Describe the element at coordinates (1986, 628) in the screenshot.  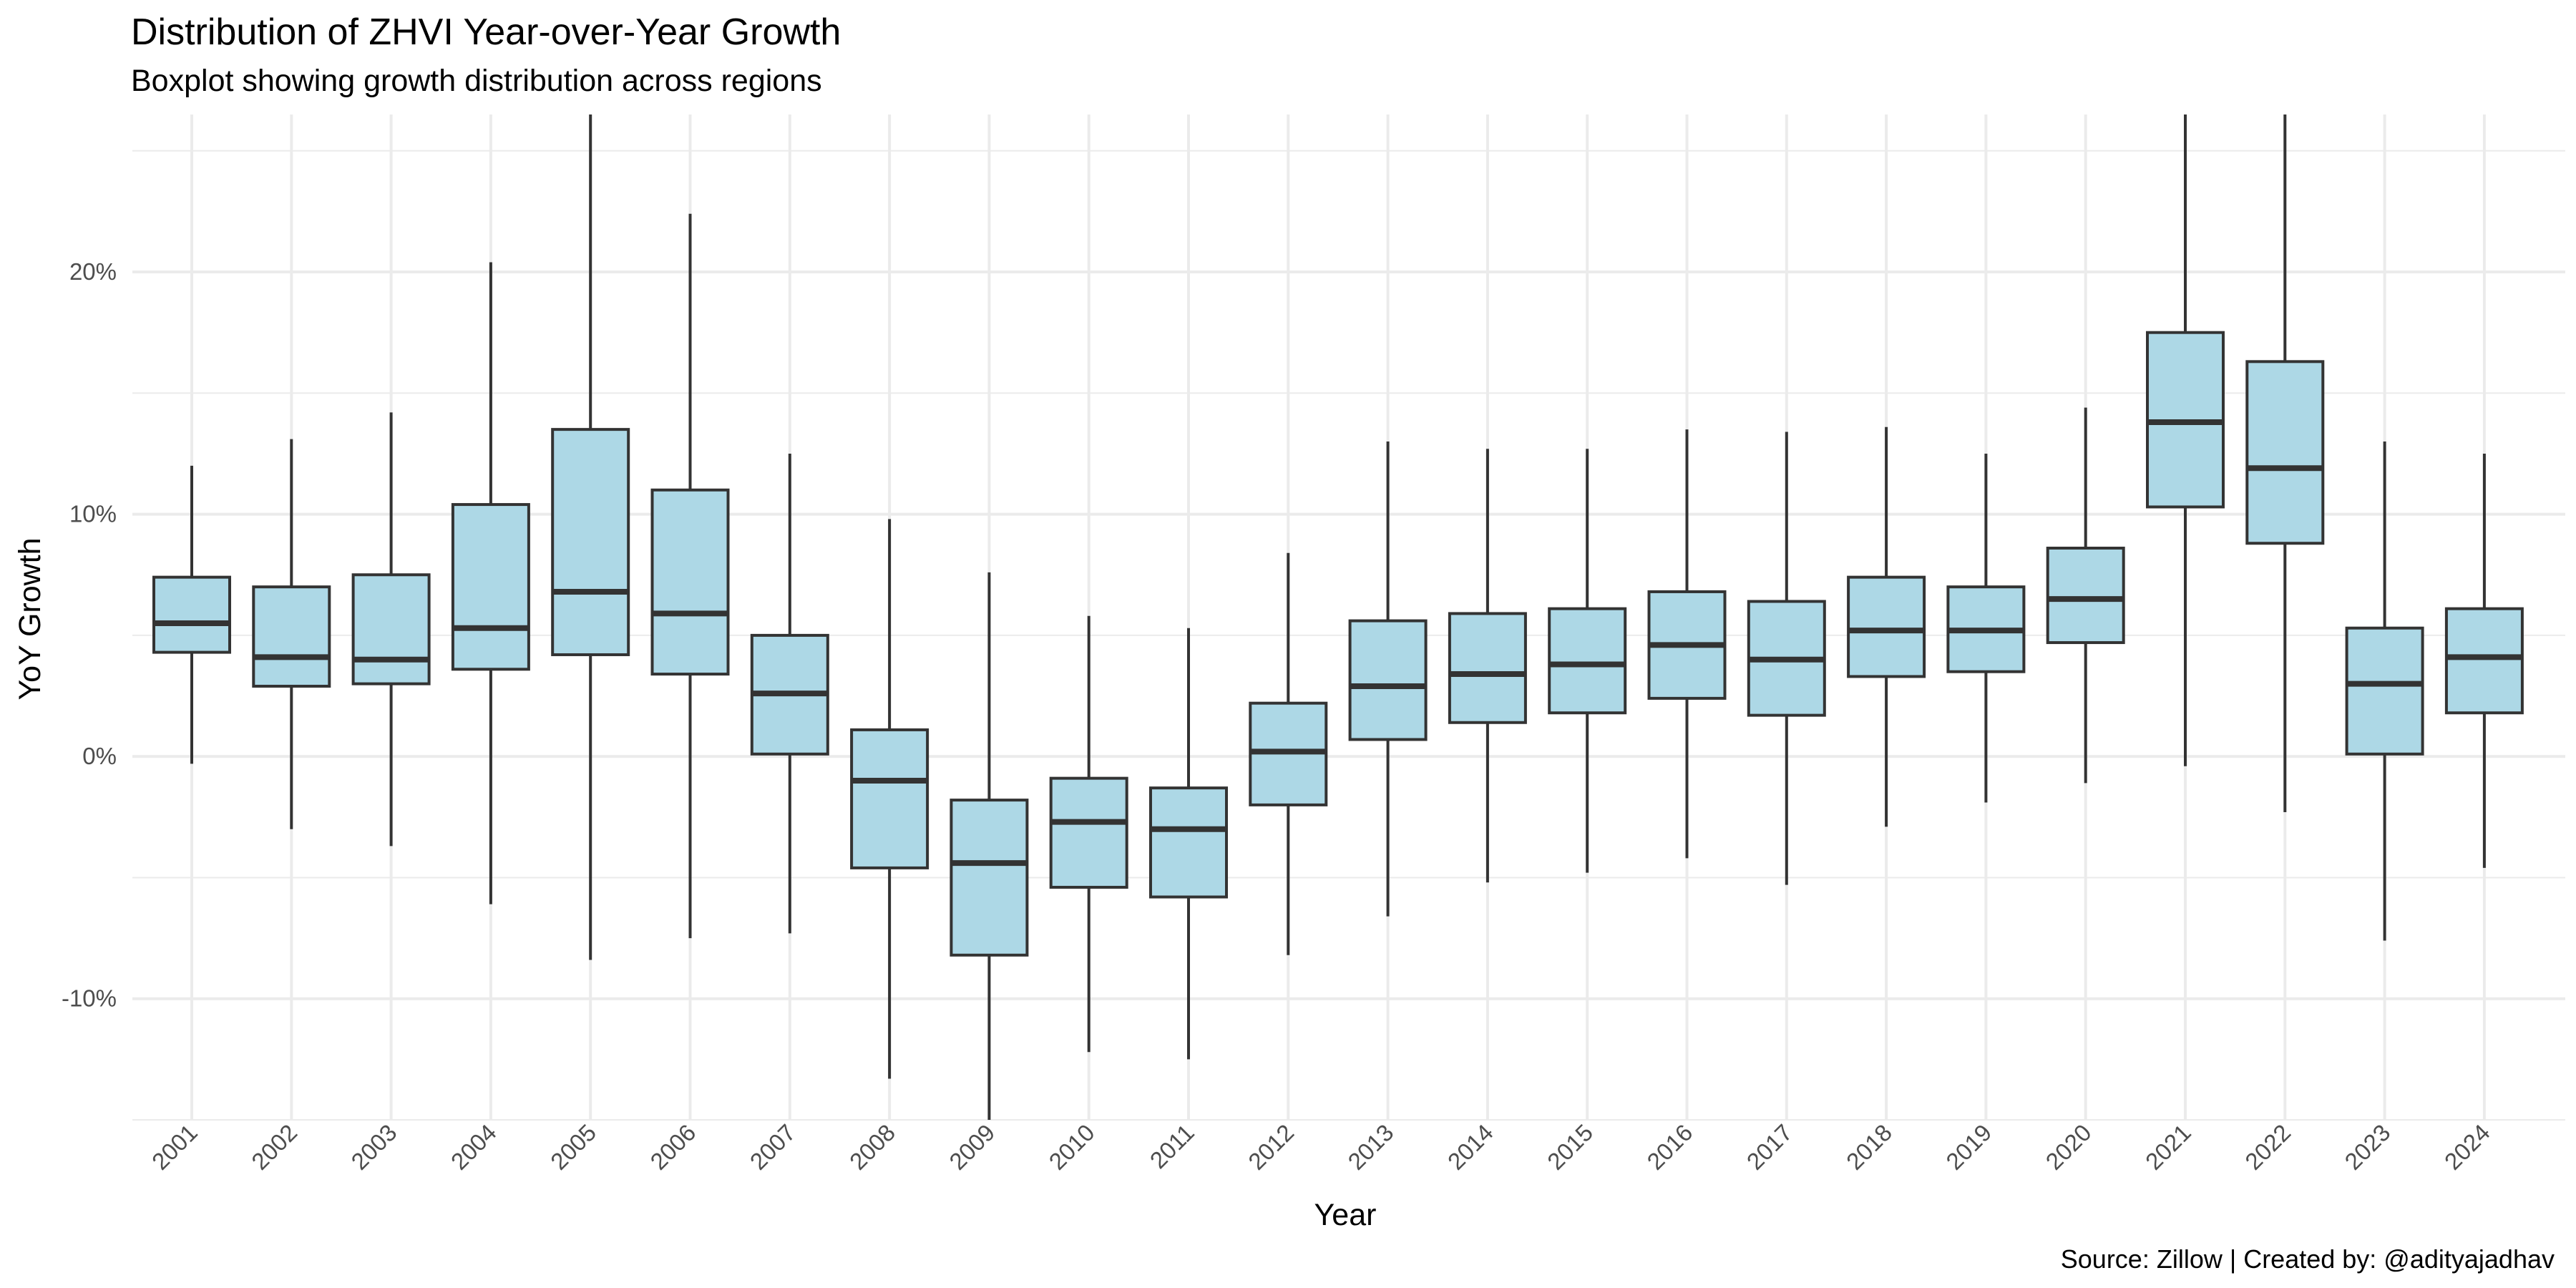
I see `box-2019` at that location.